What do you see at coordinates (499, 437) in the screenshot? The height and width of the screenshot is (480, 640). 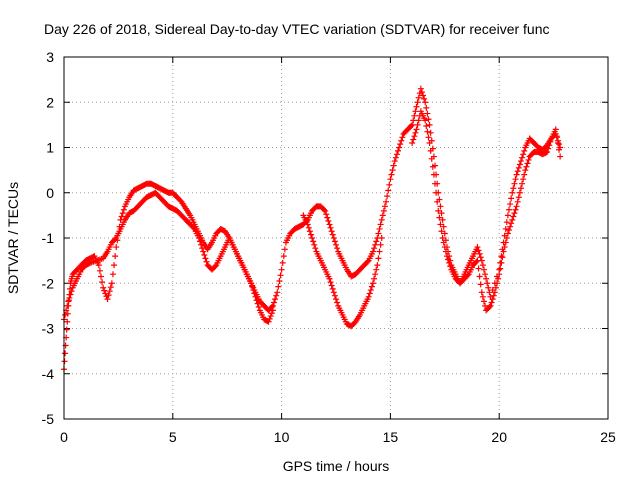 I see `x-tick-label: 20` at bounding box center [499, 437].